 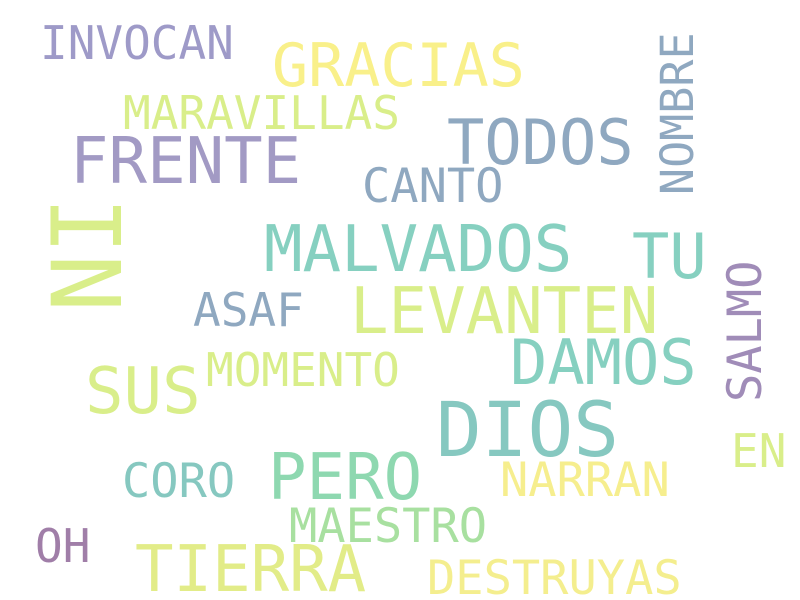 I want to click on word-damos: DAMOS, so click(x=603, y=362).